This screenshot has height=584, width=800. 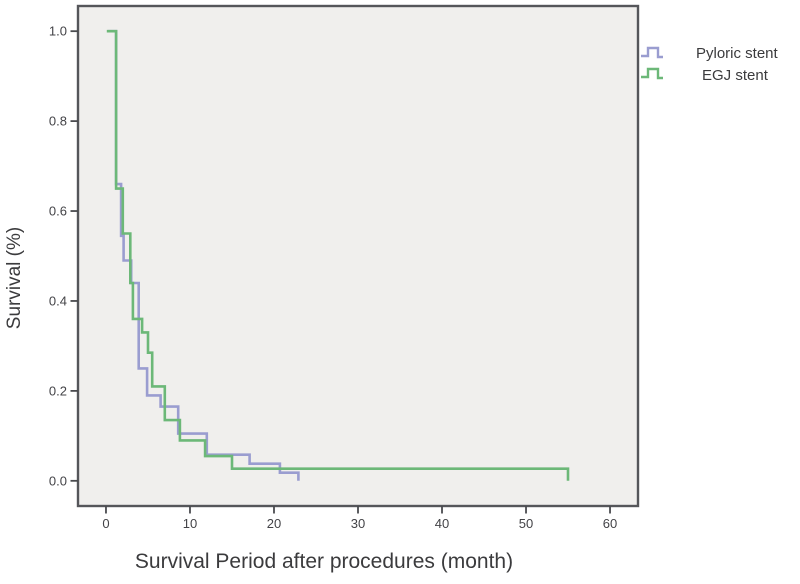 I want to click on y-tick-label: 0.4, so click(x=58, y=300).